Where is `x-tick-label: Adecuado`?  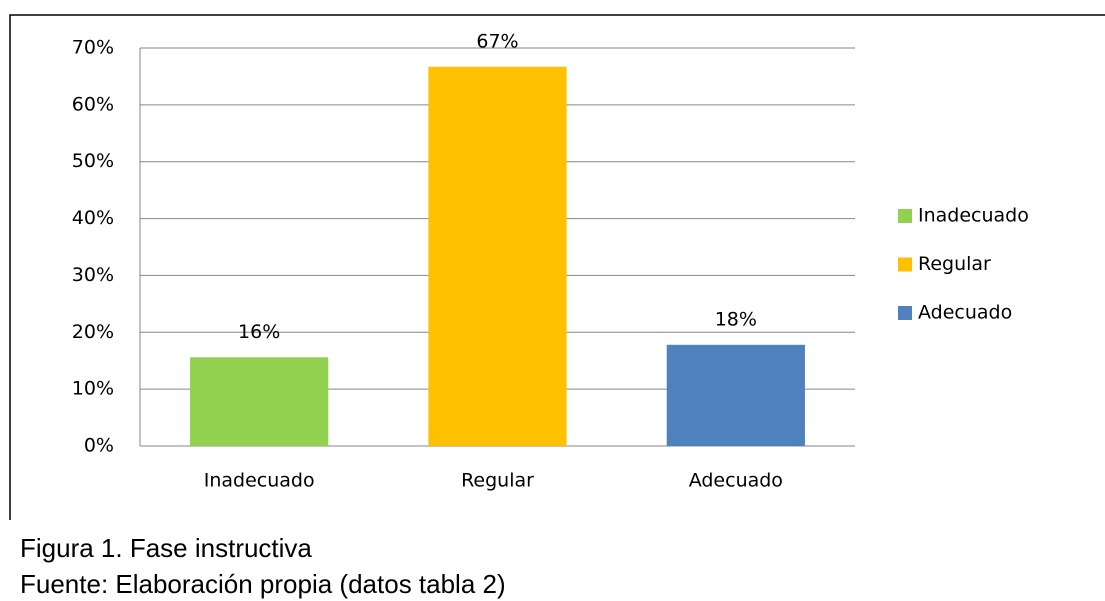
x-tick-label: Adecuado is located at coordinates (736, 481).